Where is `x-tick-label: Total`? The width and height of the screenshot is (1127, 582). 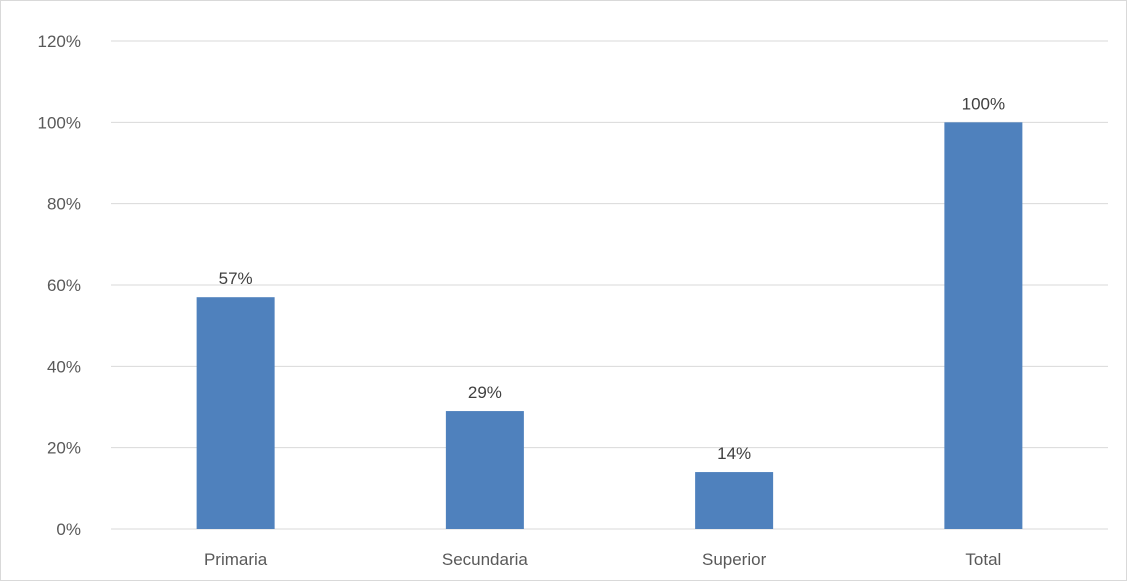 x-tick-label: Total is located at coordinates (983, 559).